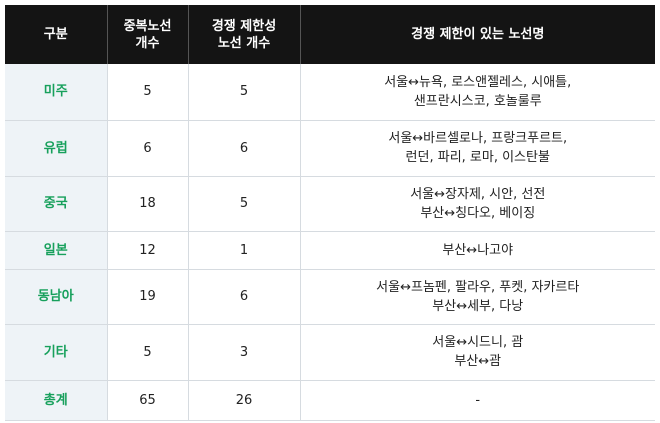 The image size is (660, 423). What do you see at coordinates (477, 101) in the screenshot?
I see `route-line: 샌프란시스코, 호놀룰루` at bounding box center [477, 101].